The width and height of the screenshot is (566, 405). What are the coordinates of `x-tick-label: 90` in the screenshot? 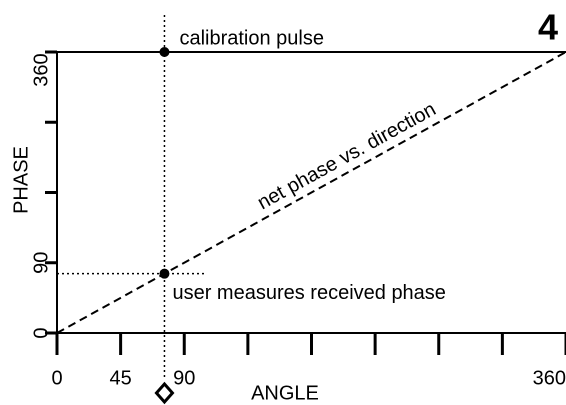 It's located at (184, 378).